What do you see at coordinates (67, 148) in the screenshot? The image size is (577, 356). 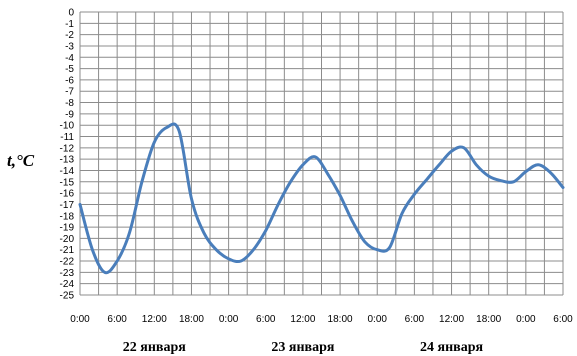 I see `y-tick-label: -12` at bounding box center [67, 148].